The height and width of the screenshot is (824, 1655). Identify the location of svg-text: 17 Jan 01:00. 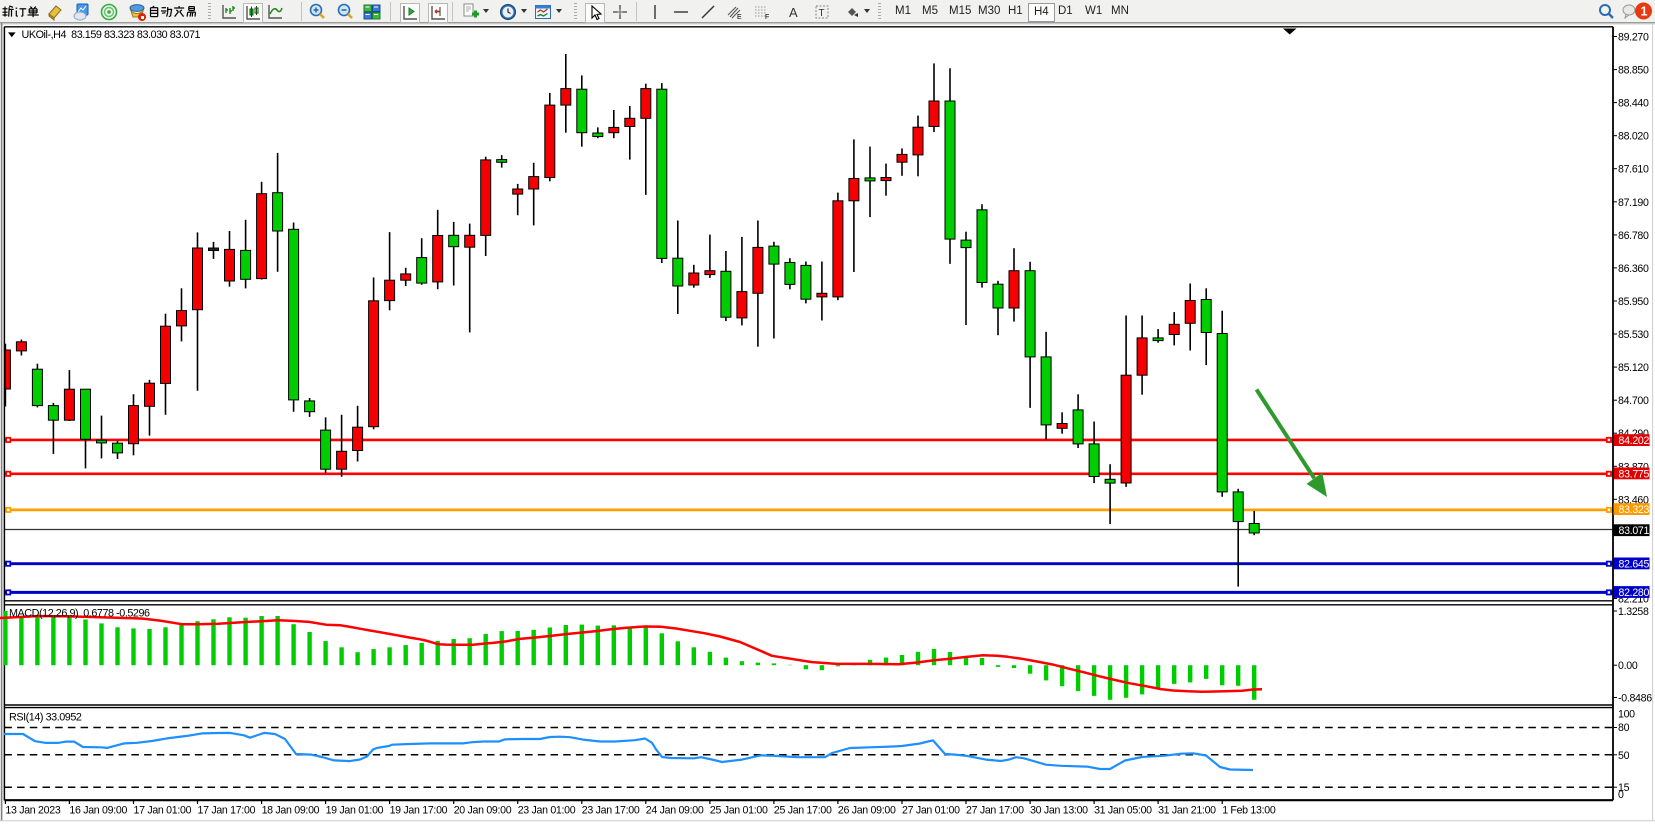
(163, 811).